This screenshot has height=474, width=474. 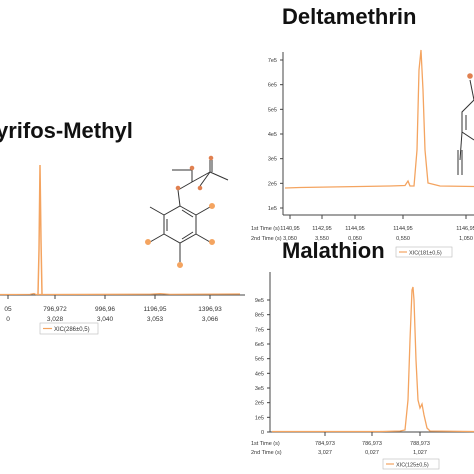 I want to click on left-x-tick-label-2: 3,028, so click(x=55, y=319).